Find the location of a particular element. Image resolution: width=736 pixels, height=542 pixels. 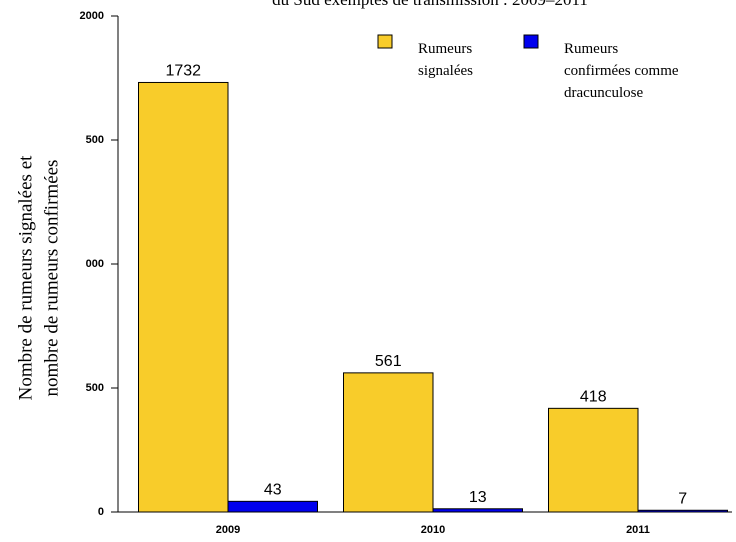

legend-label: Rumeurs signalées is located at coordinates (445, 60).